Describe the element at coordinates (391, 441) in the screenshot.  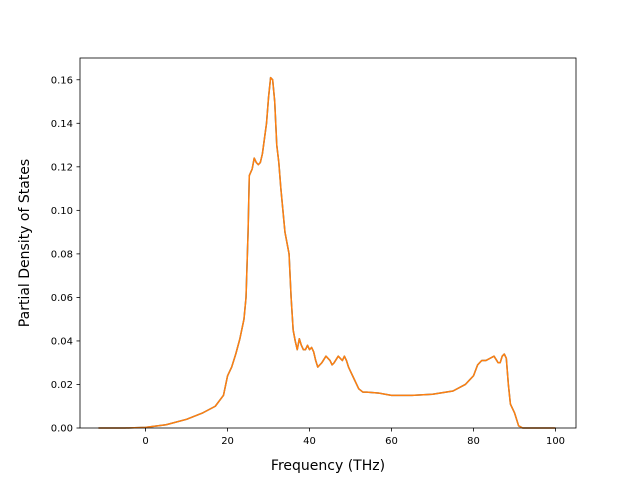
I see `x-tick-label: 60` at that location.